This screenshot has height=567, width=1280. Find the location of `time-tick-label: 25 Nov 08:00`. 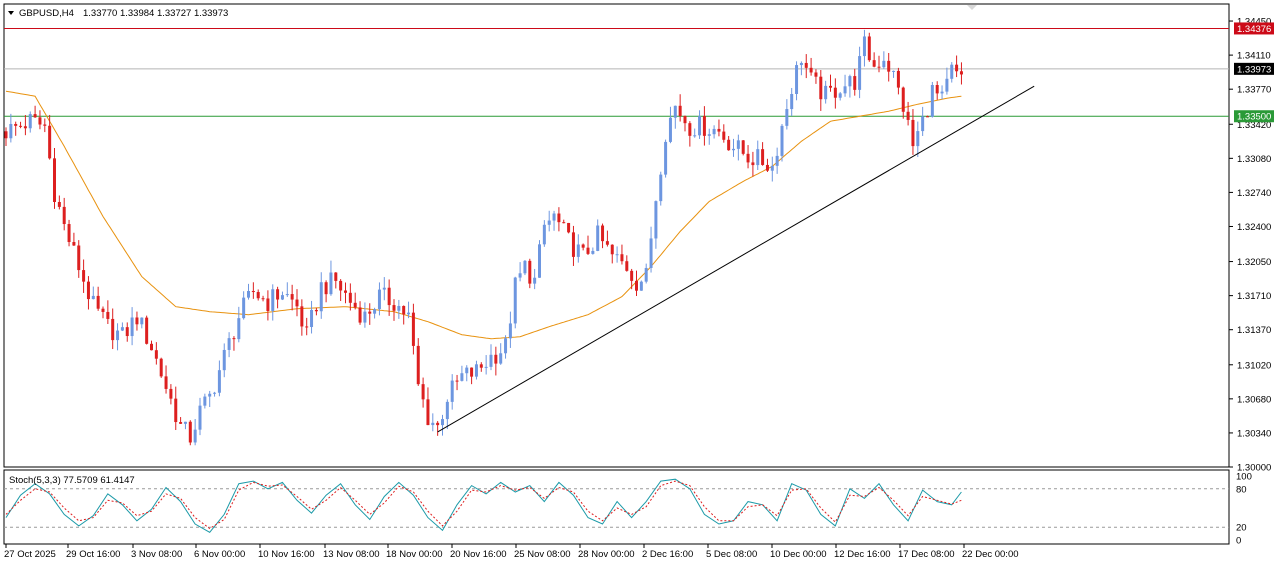

time-tick-label: 25 Nov 08:00 is located at coordinates (542, 554).